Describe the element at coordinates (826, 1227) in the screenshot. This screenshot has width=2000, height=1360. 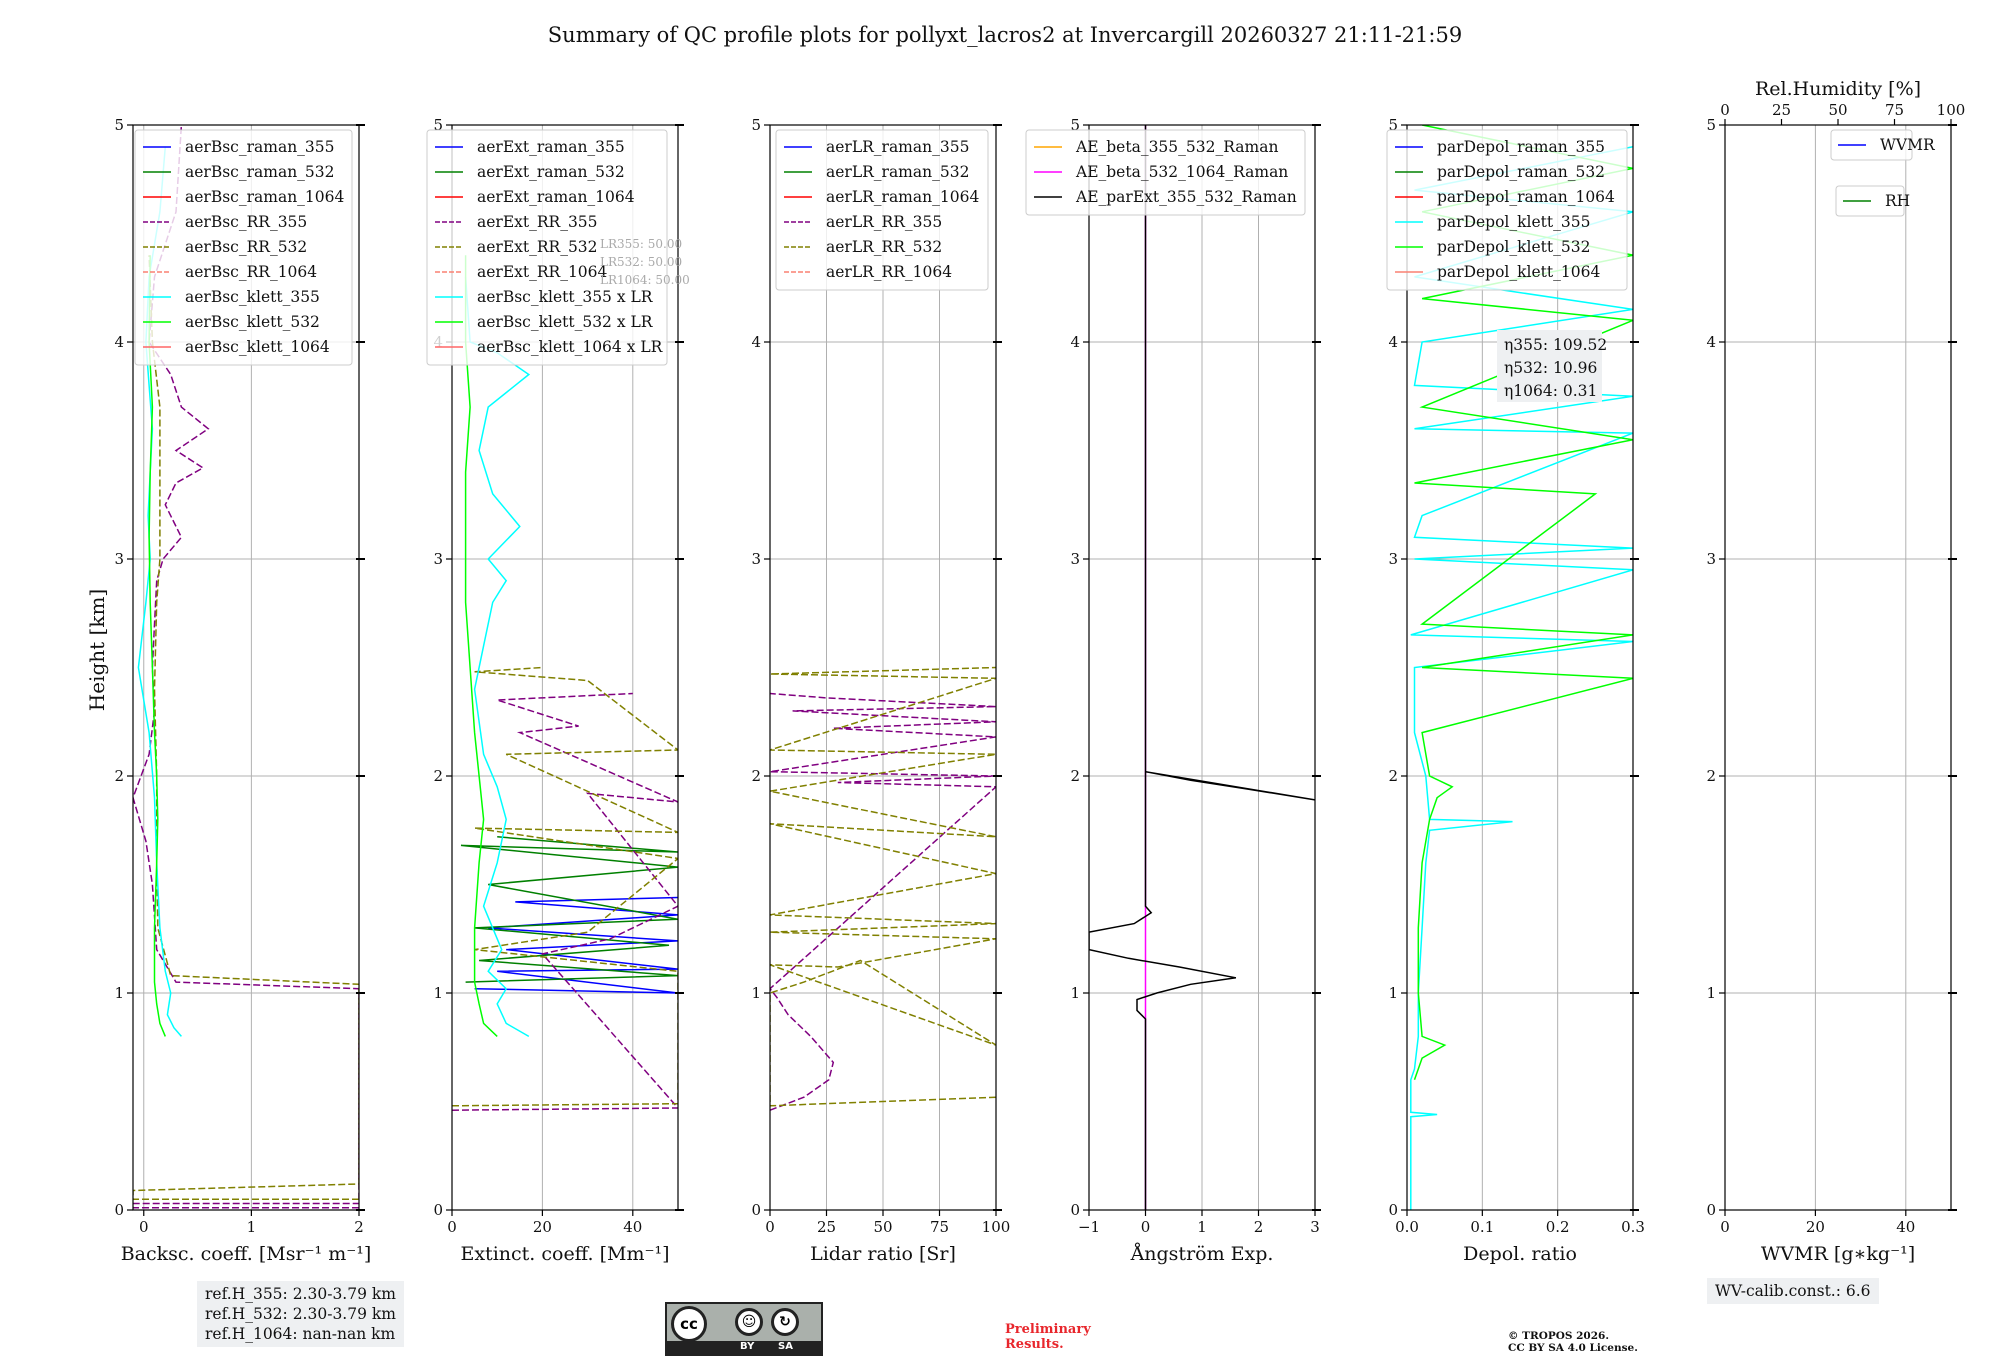
I see `x-tick-label-lr: 25` at that location.